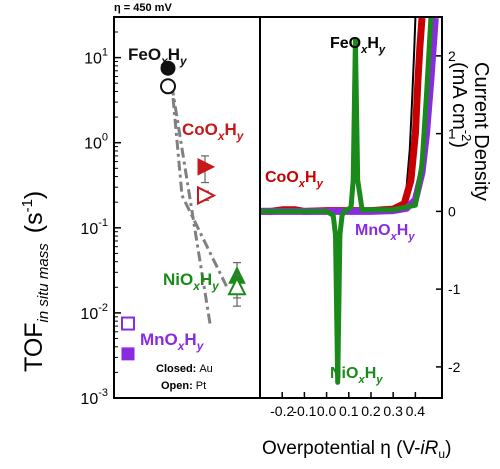 The width and height of the screenshot is (500, 469). What do you see at coordinates (454, 367) in the screenshot?
I see `current-y-tick-label: -2` at bounding box center [454, 367].